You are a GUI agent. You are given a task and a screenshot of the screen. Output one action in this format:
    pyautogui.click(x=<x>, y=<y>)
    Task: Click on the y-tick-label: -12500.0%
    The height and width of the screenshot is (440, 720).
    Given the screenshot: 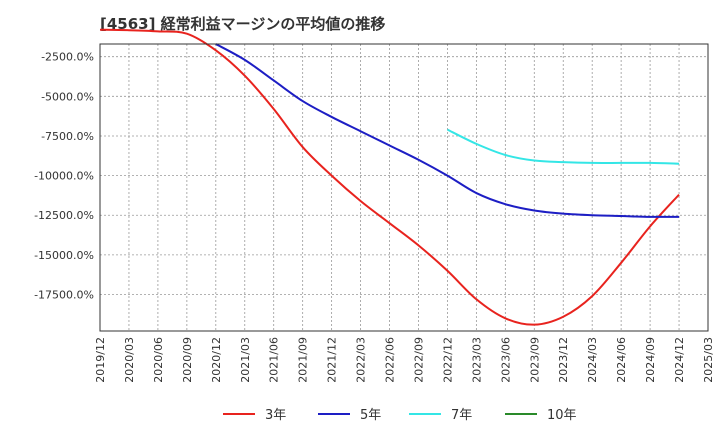 What is the action you would take?
    pyautogui.click(x=64, y=215)
    